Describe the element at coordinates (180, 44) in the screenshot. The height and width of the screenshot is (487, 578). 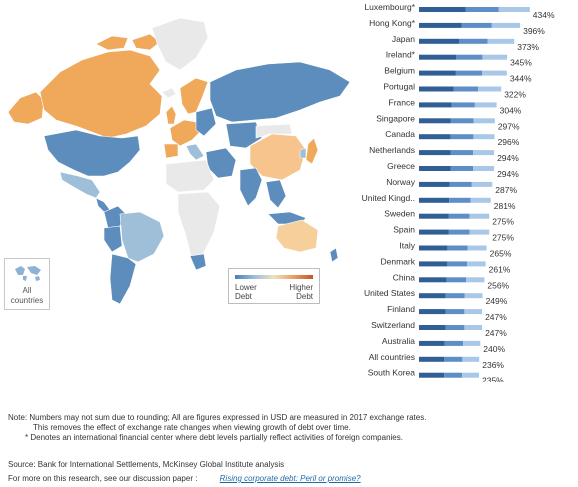
I see `map-region-greenland` at that location.